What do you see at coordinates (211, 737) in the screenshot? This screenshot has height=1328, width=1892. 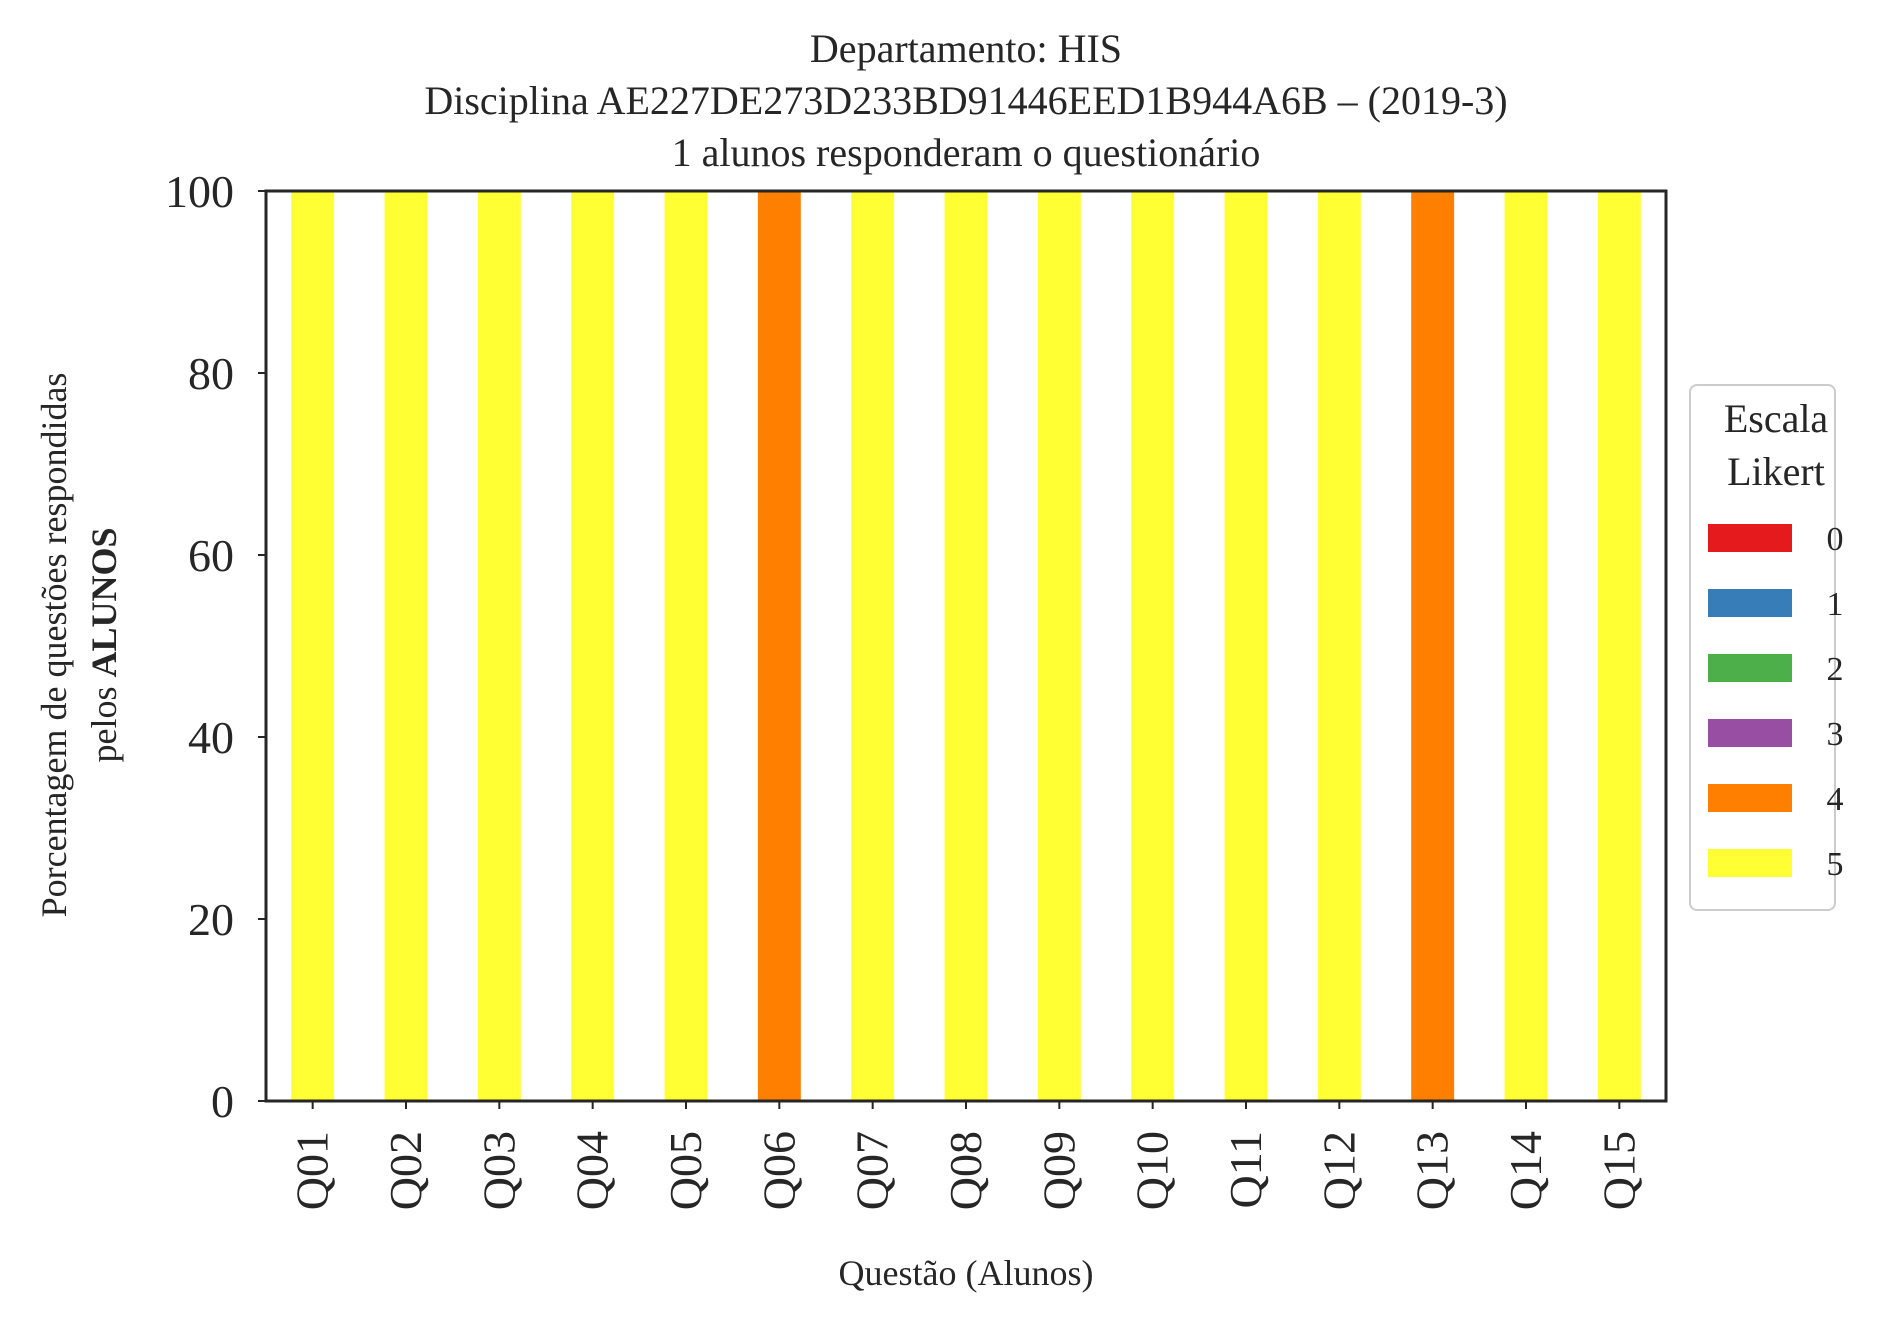 I see `y-tick-label: 40` at bounding box center [211, 737].